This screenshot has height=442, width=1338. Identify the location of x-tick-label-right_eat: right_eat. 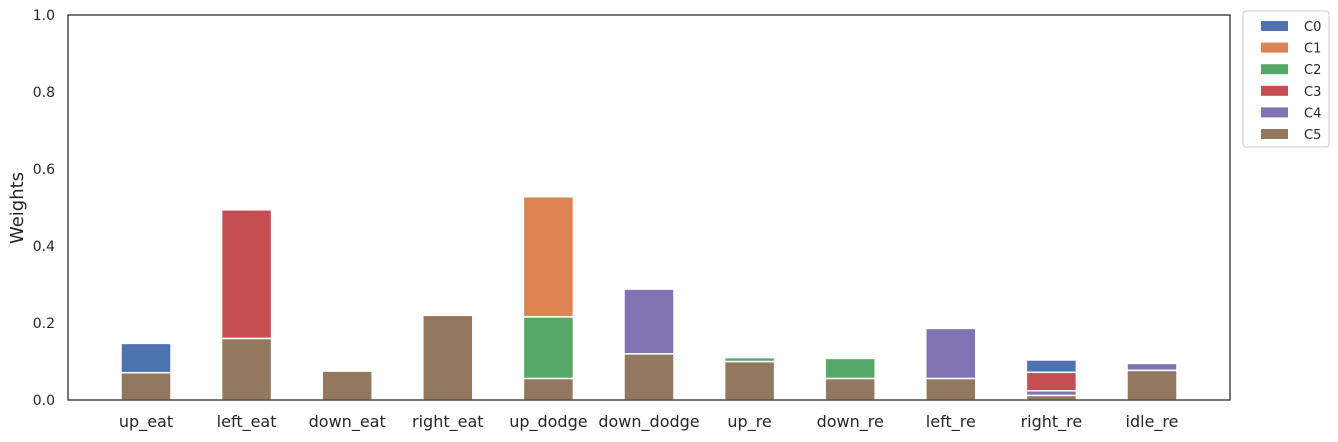
(448, 422).